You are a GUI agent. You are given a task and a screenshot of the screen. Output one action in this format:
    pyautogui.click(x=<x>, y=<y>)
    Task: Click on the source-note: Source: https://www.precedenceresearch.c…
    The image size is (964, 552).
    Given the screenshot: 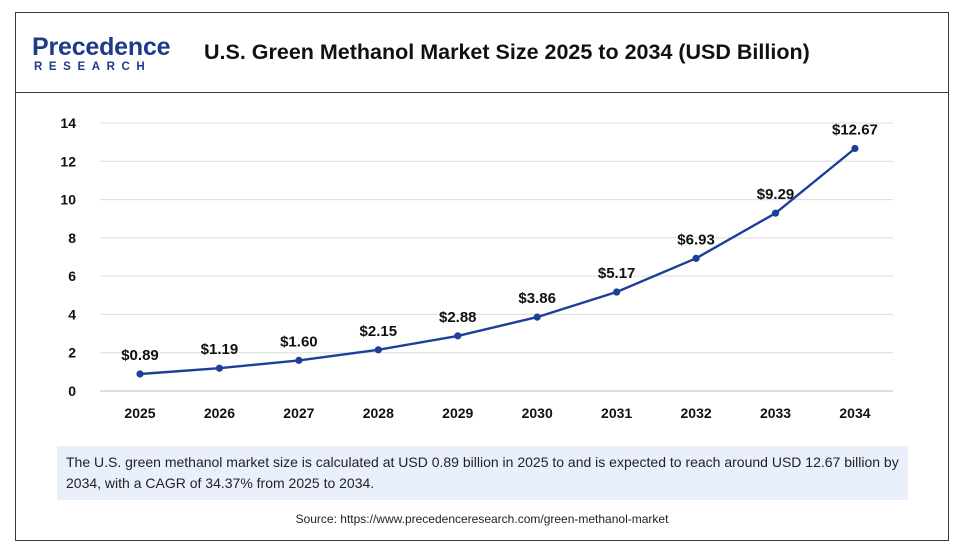 What is the action you would take?
    pyautogui.click(x=482, y=519)
    